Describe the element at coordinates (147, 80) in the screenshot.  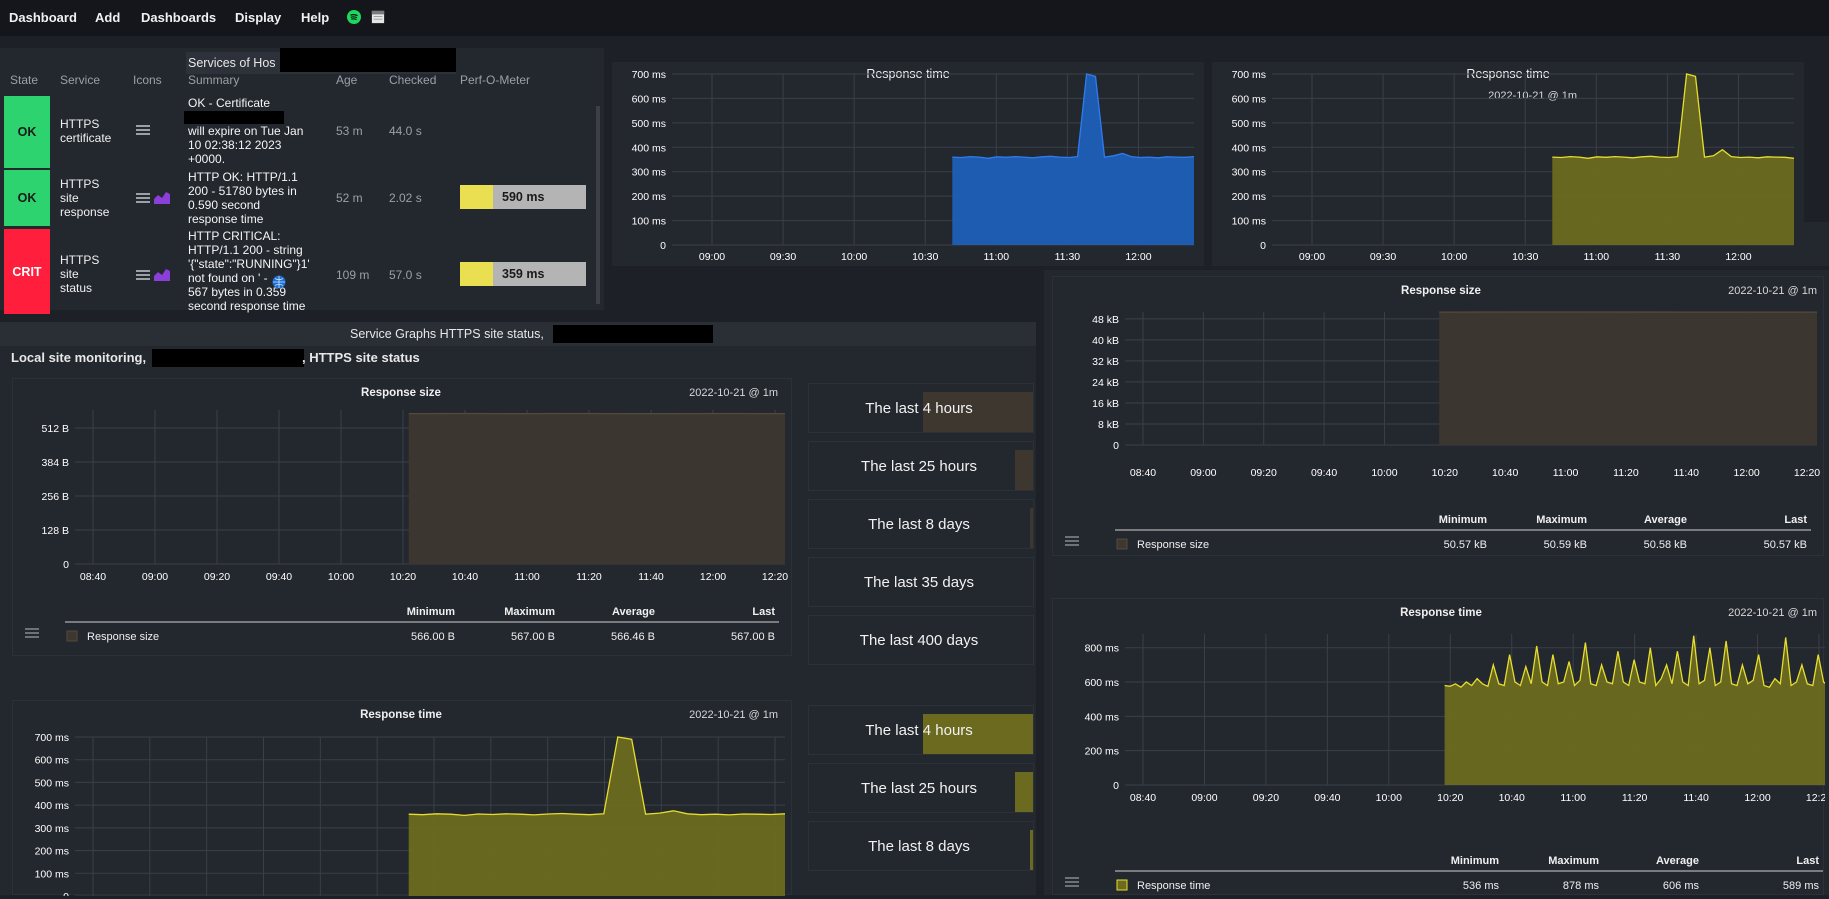
I see `col-icons: Icons` at that location.